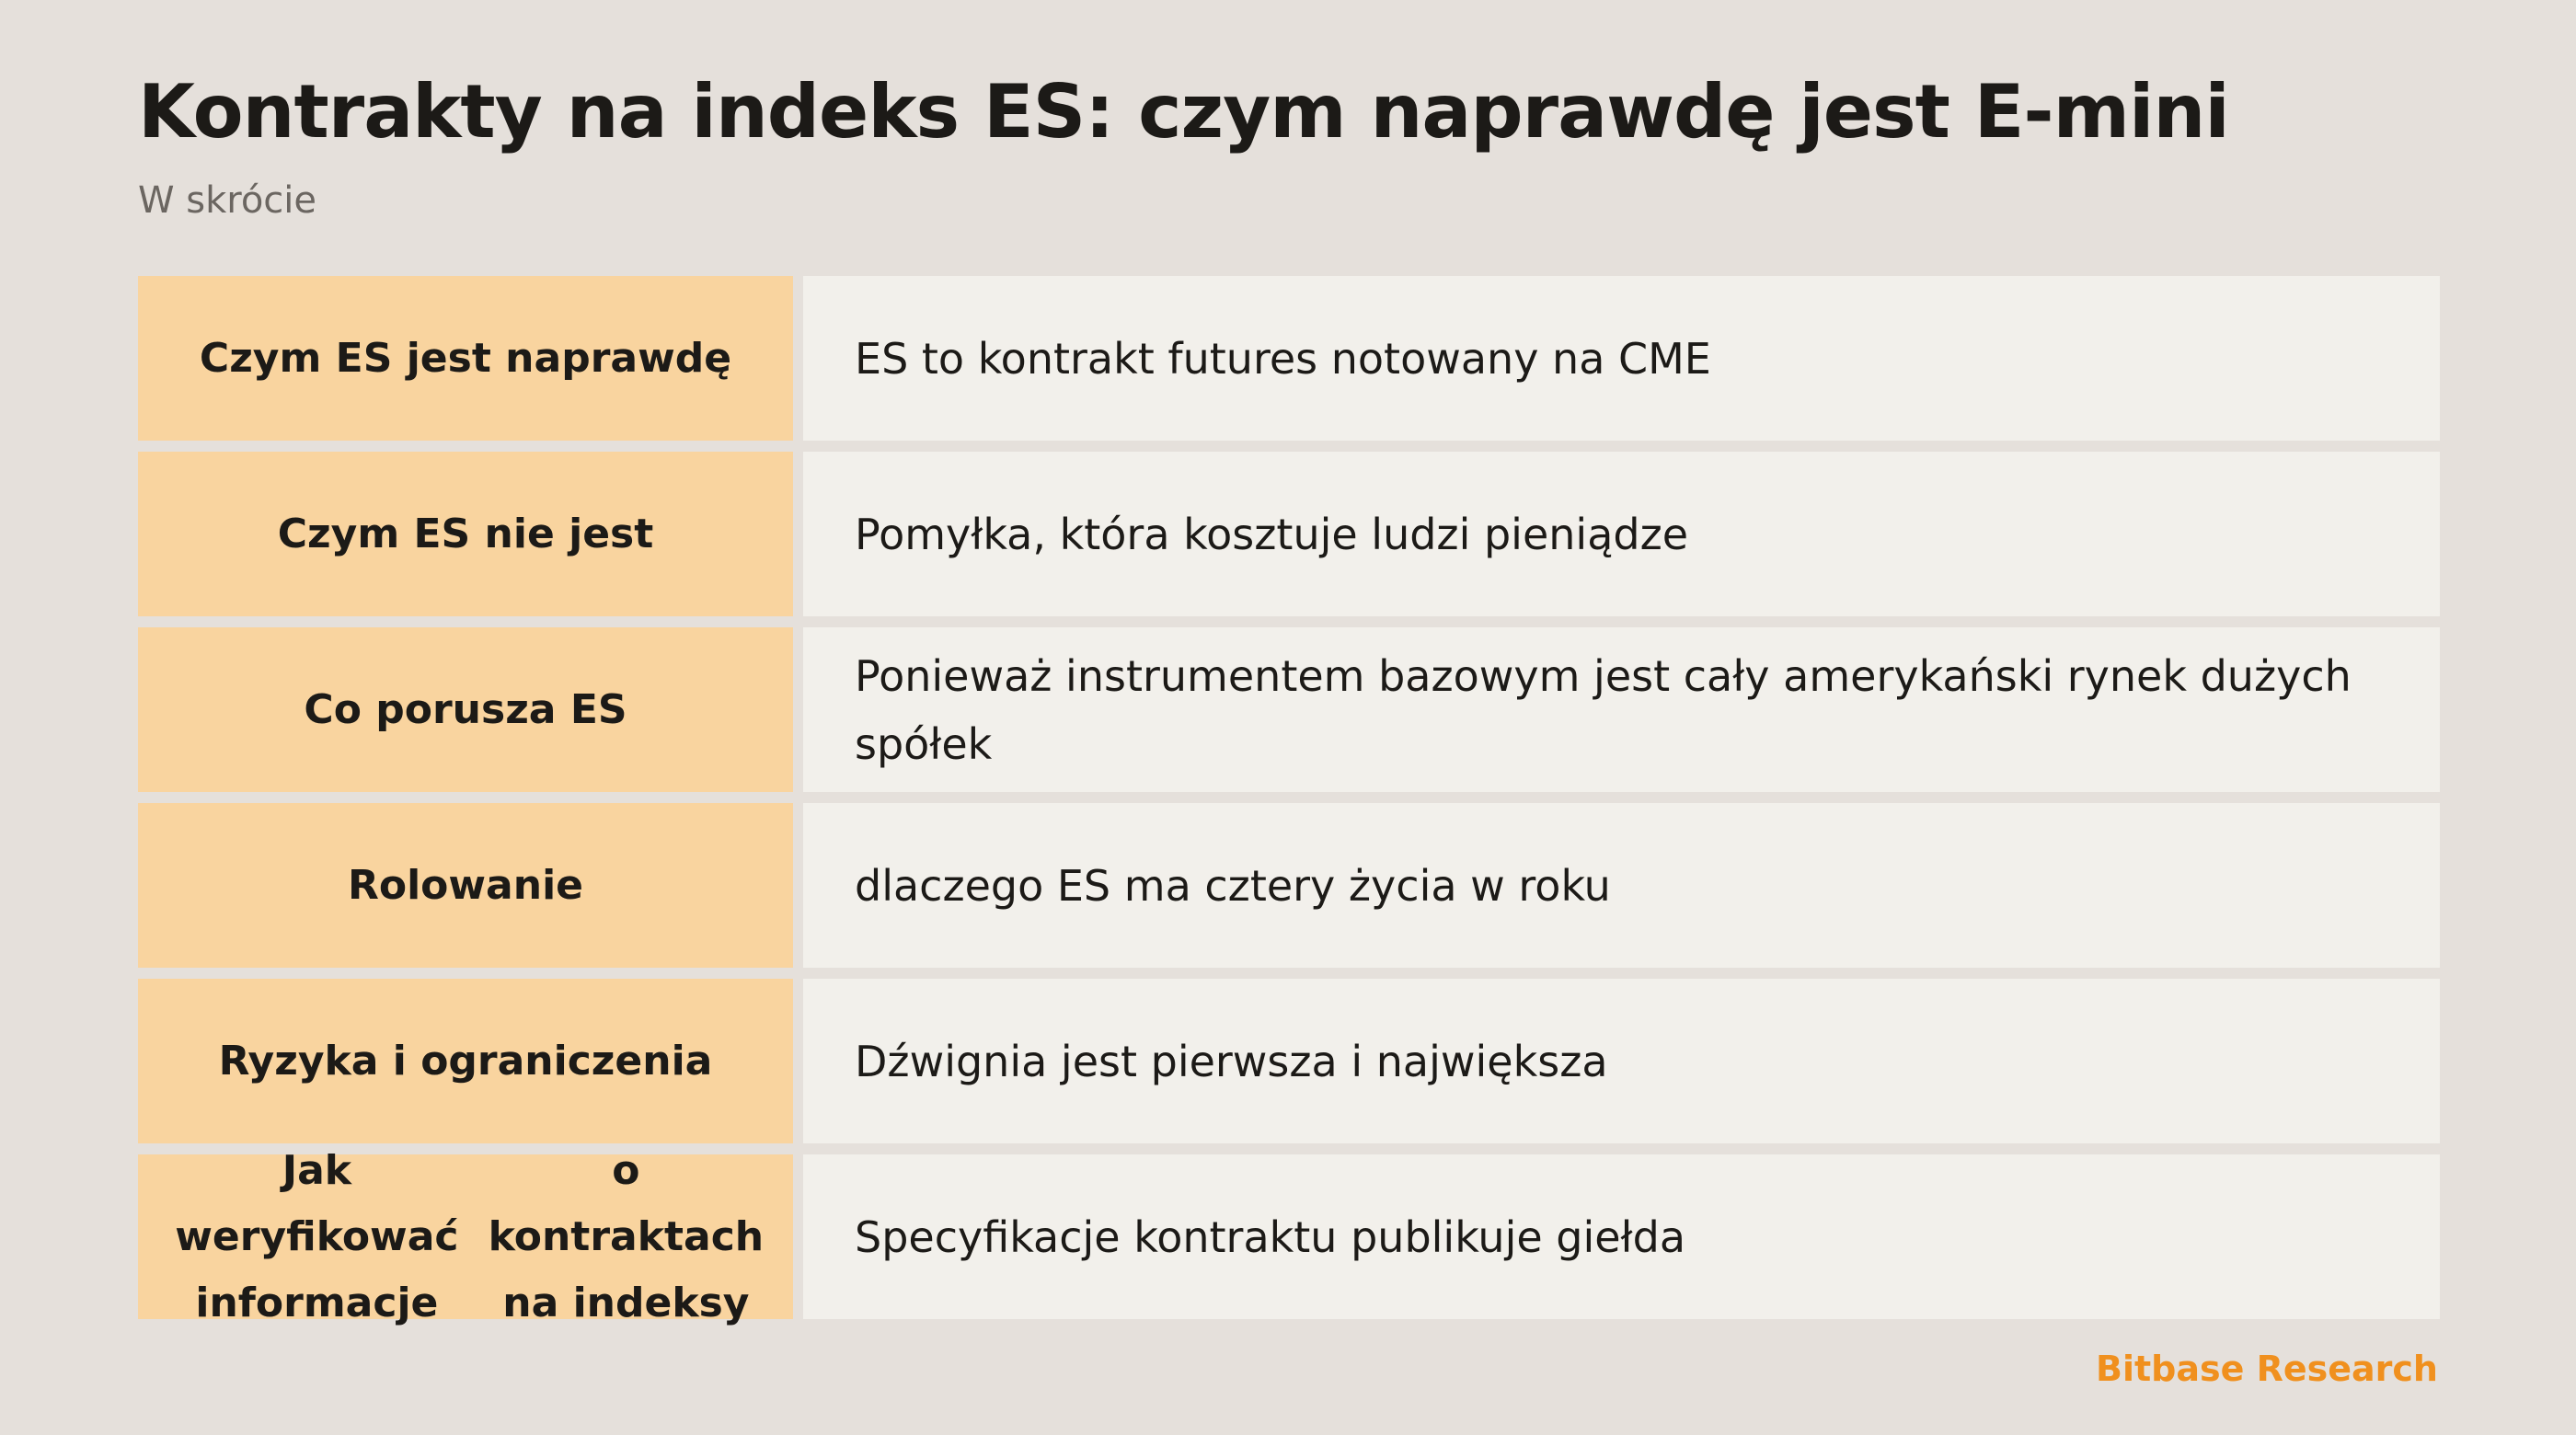  What do you see at coordinates (626, 1236) in the screenshot?
I see `row-label-line: o kontraktach na indeksy` at bounding box center [626, 1236].